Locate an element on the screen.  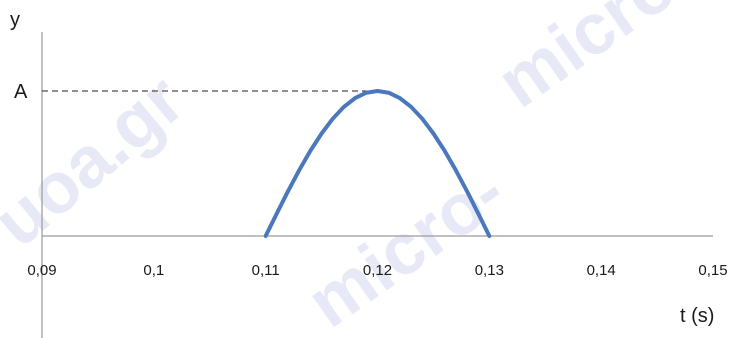
y-tick-label: A is located at coordinates (21, 92).